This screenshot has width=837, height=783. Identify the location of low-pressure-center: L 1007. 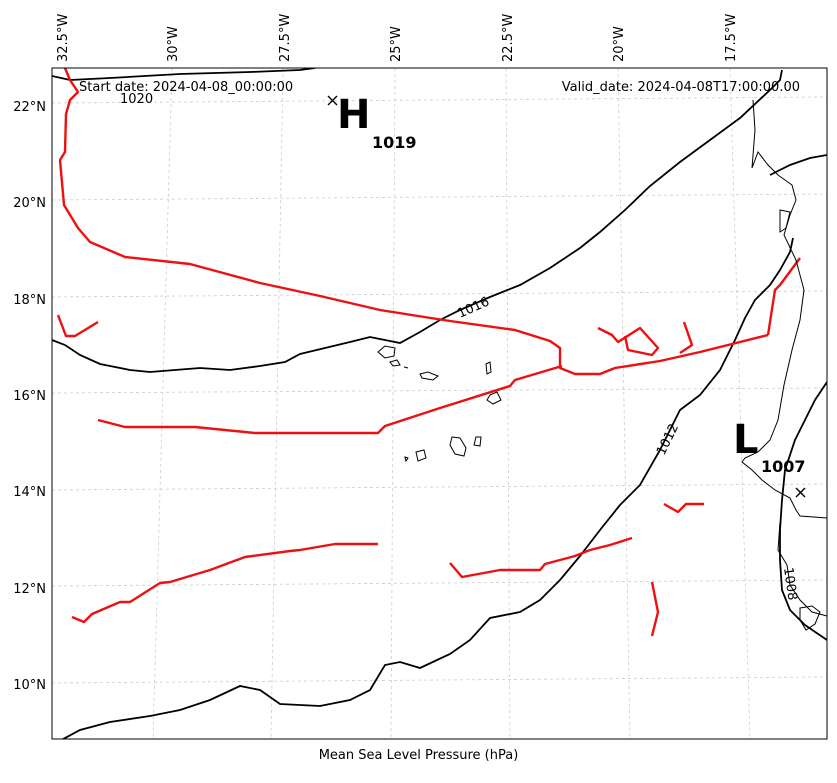
(769, 457).